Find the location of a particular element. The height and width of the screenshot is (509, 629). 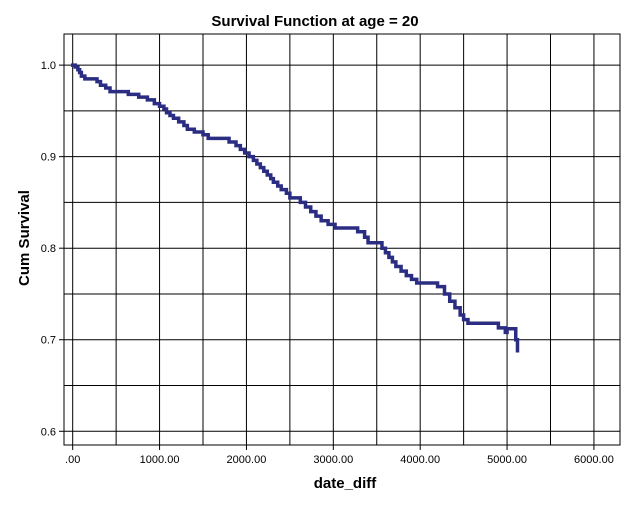

x-tick-label: 1000.00 is located at coordinates (160, 460).